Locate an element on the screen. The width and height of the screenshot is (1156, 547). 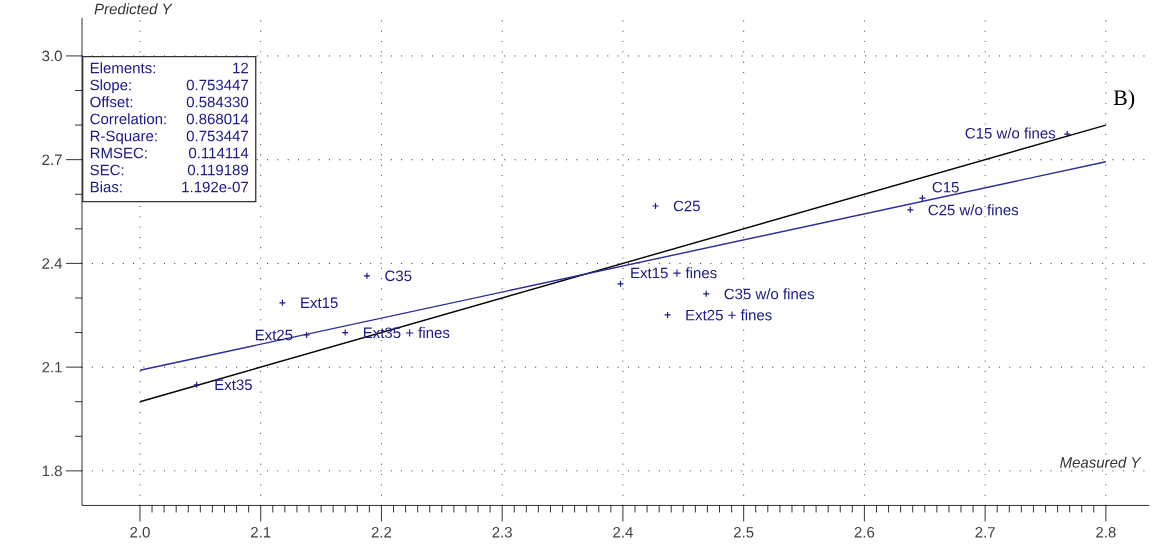
y-axis-title: Predicted Y is located at coordinates (133, 9).